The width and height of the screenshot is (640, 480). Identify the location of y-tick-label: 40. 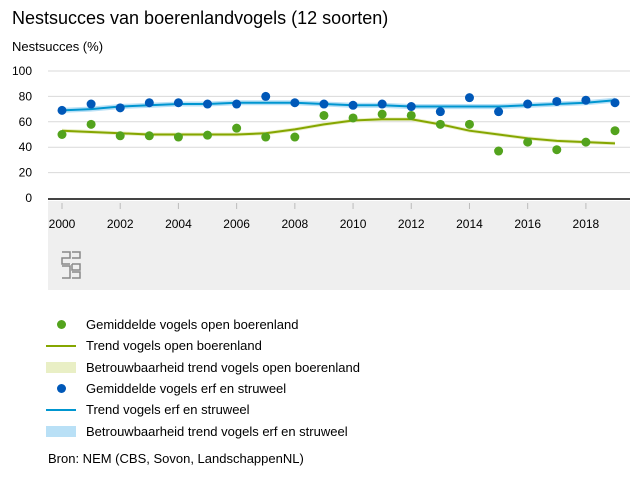
(26, 147).